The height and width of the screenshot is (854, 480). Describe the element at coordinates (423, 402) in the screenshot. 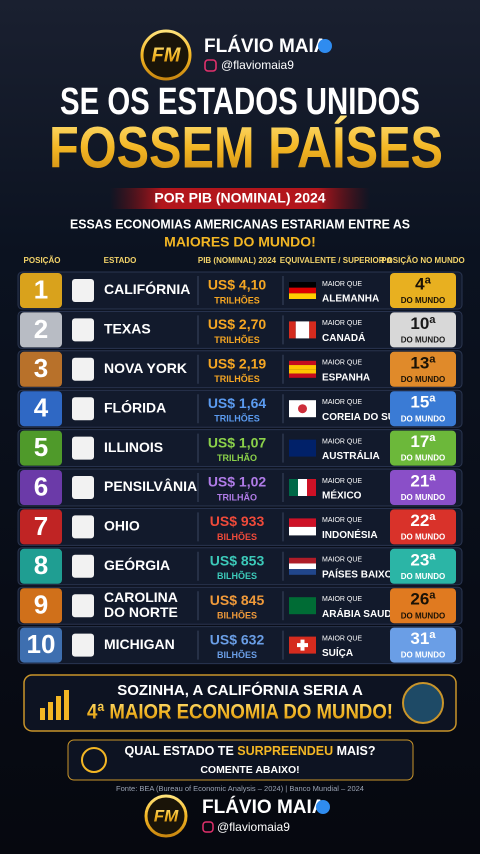

I see `world-rank: 15ª` at that location.